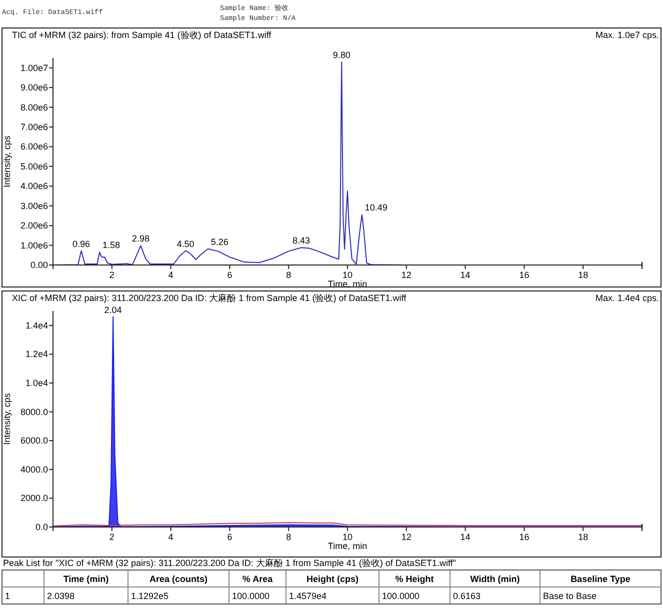  What do you see at coordinates (113, 310) in the screenshot?
I see `annotation: 2.04` at bounding box center [113, 310].